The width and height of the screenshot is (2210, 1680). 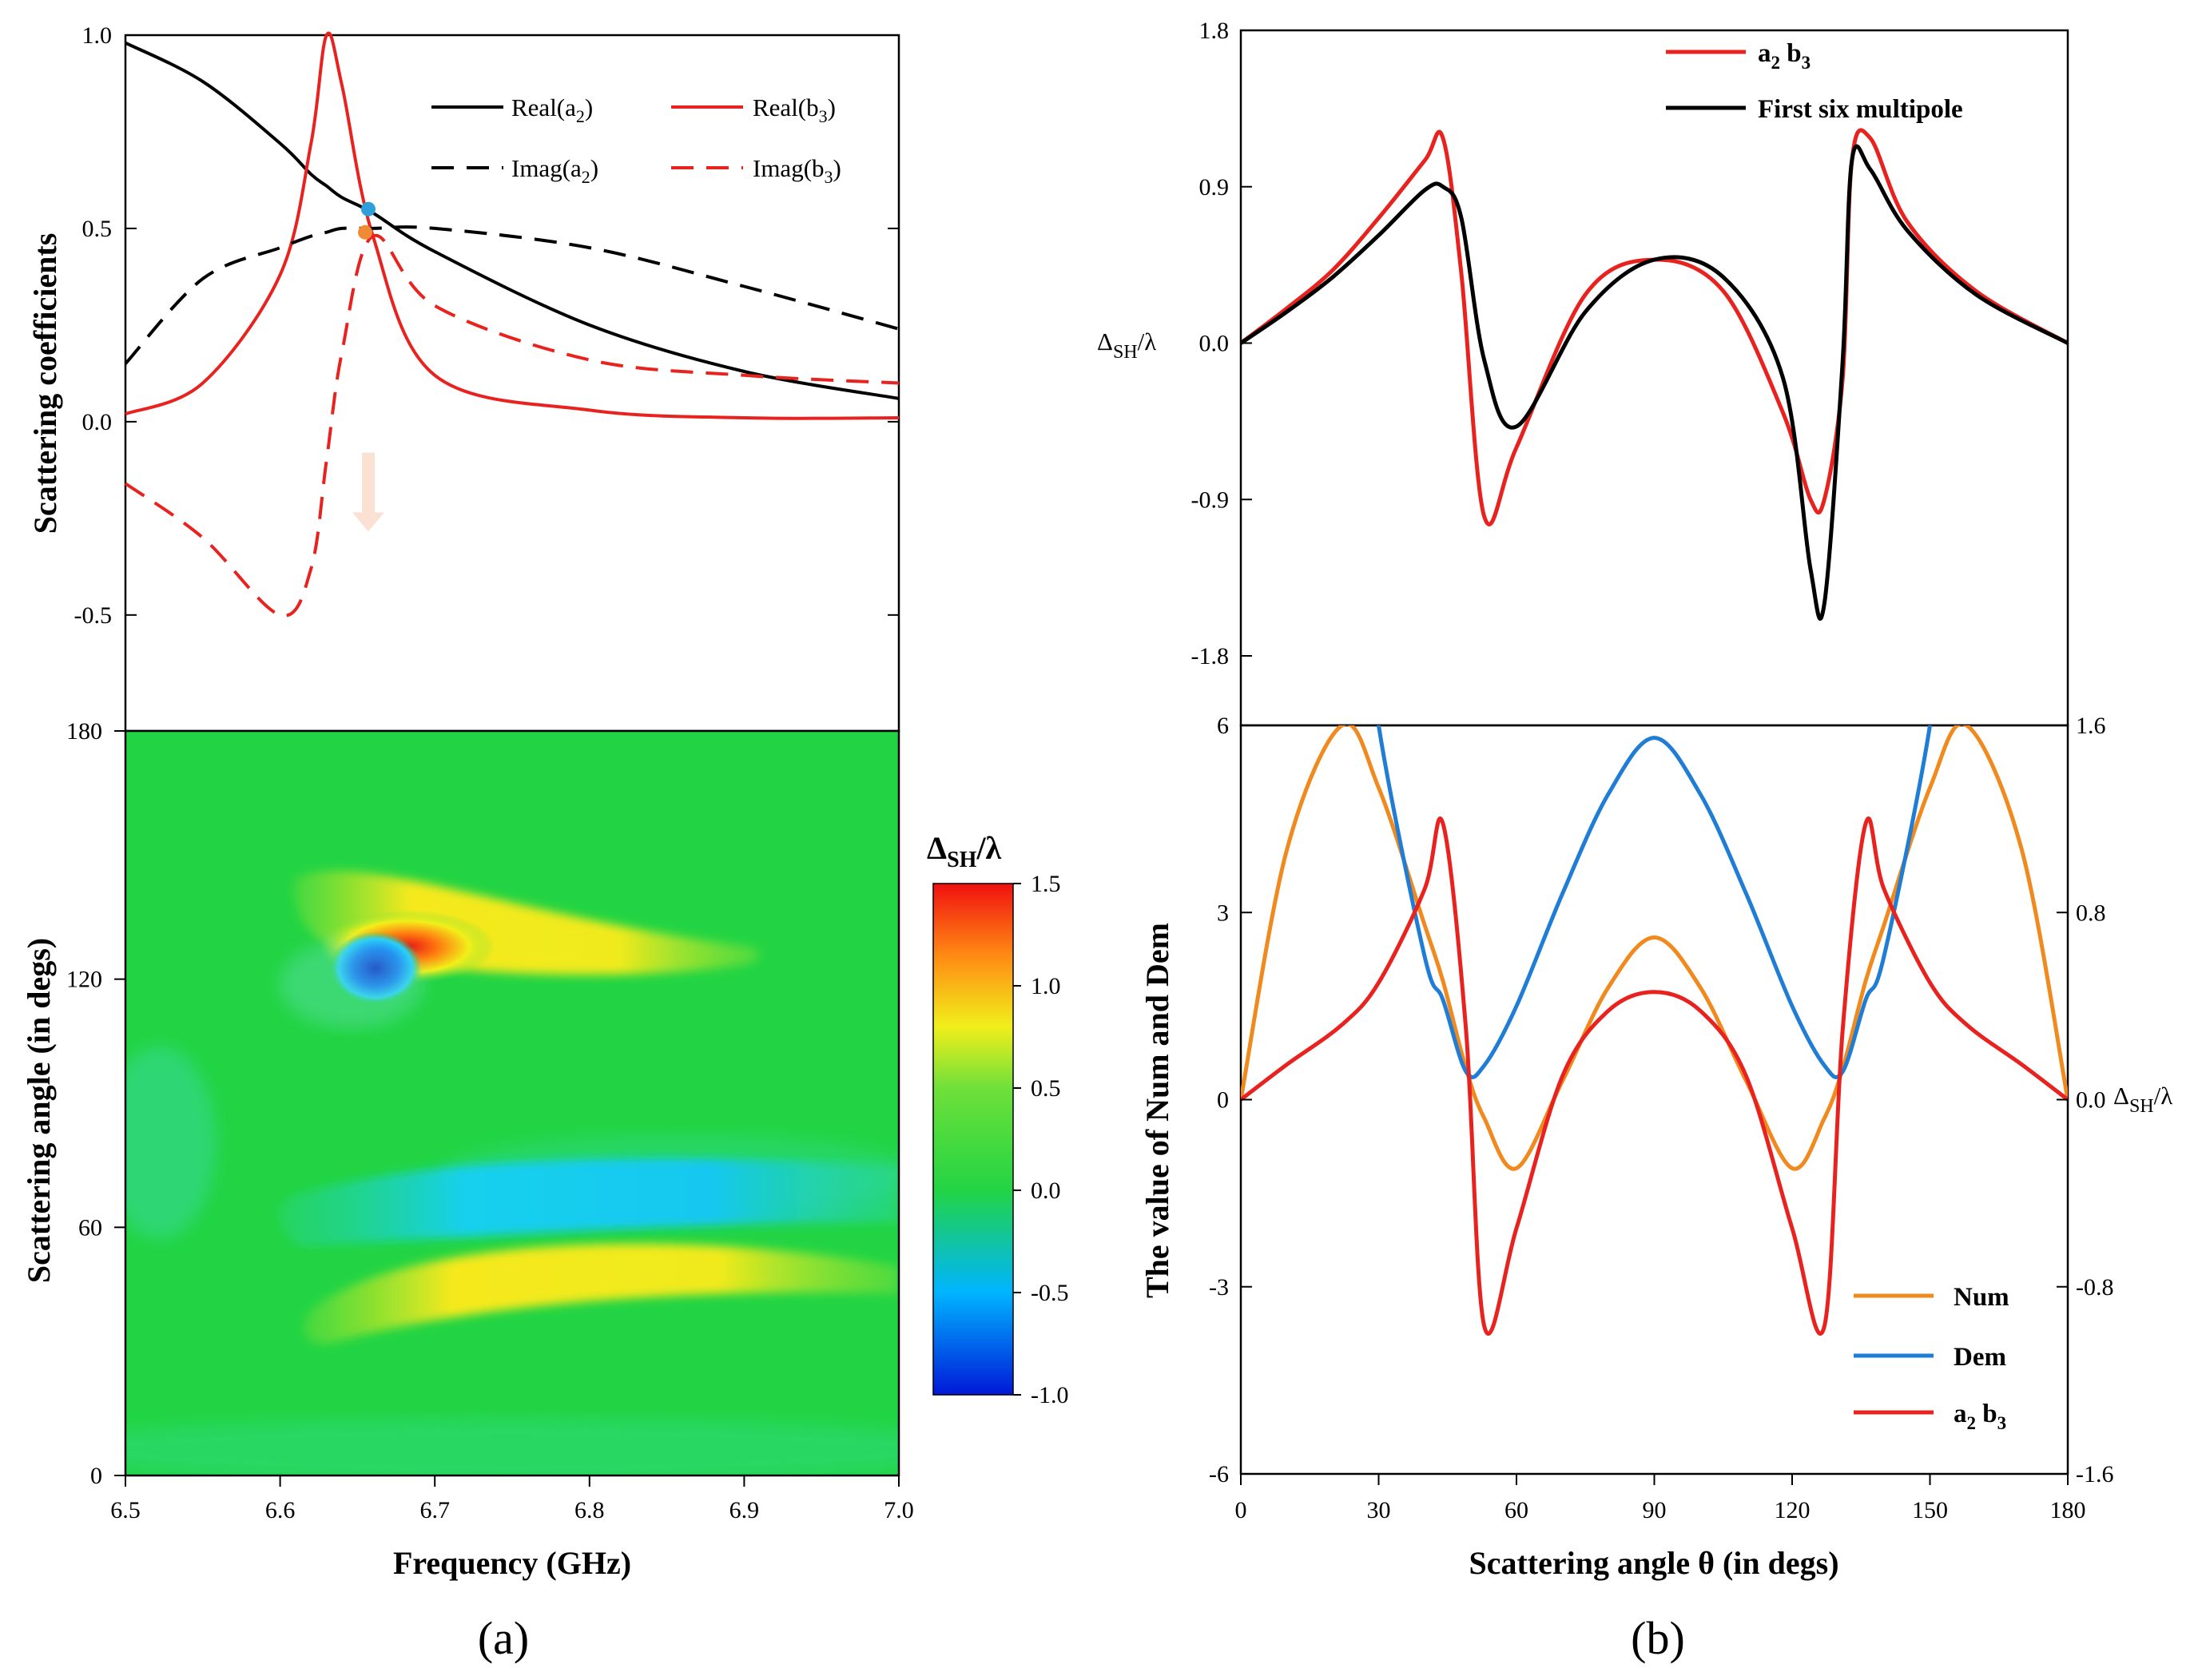 I want to click on a-bottom-xtick-label: 6.5, so click(x=126, y=1510).